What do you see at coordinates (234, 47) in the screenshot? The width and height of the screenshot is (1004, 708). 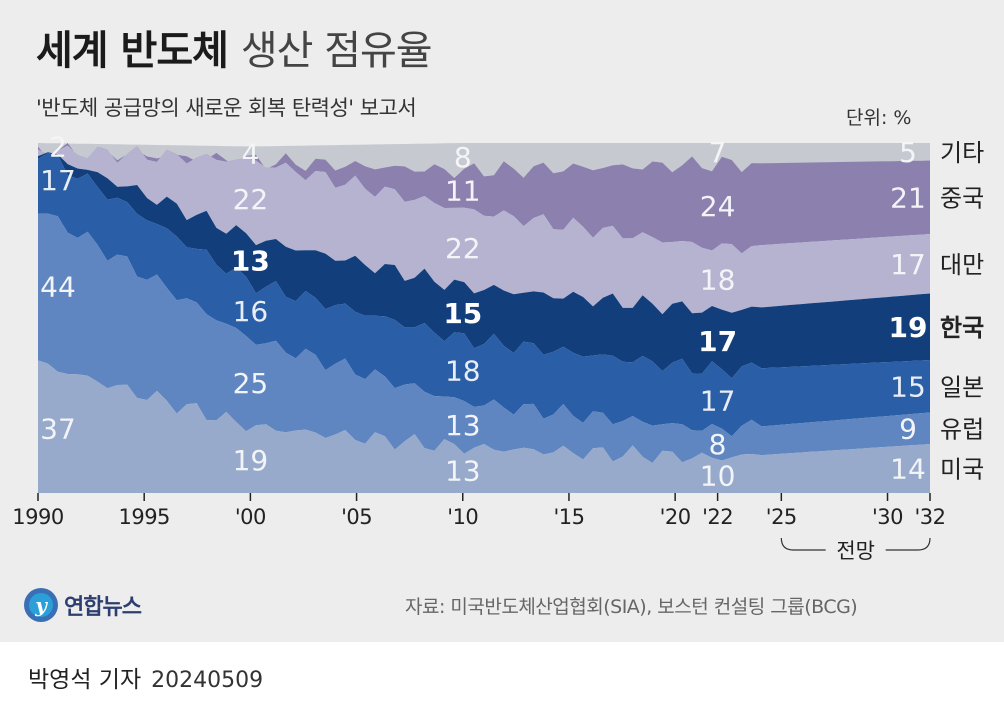 I see `chart-title: 세계 반도체 생산 점유율` at bounding box center [234, 47].